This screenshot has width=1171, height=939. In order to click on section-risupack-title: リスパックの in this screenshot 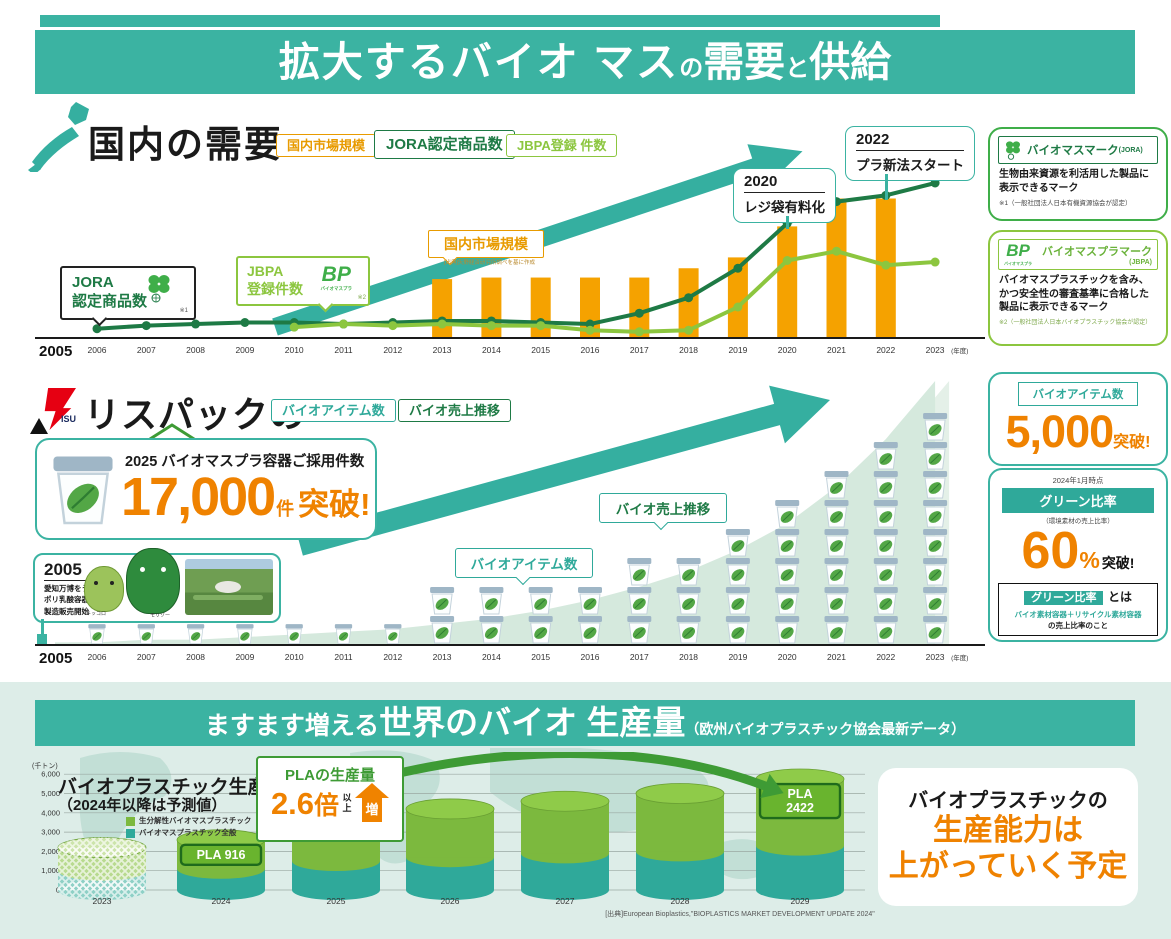, I will do `click(195, 414)`.